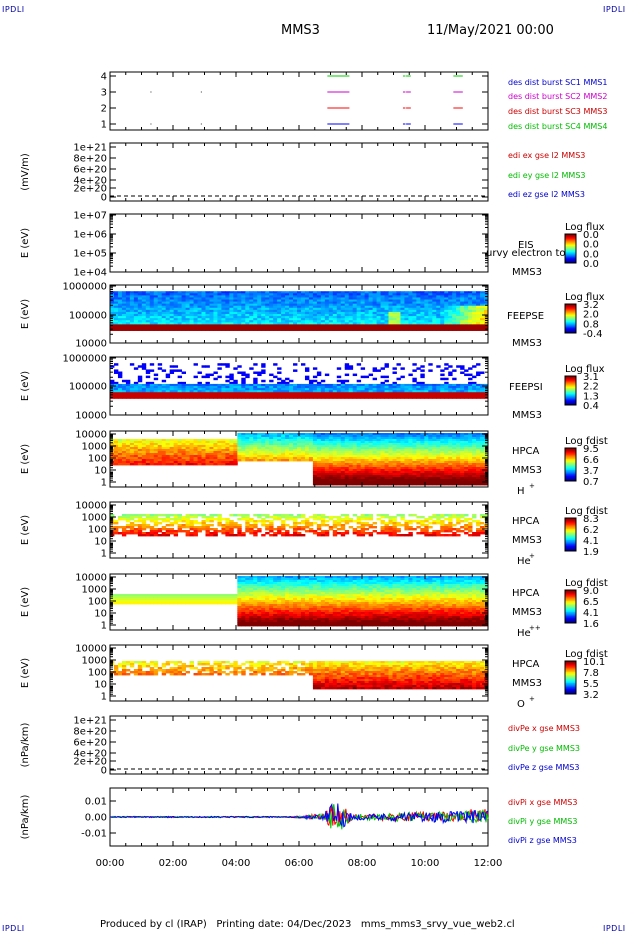 The image size is (630, 934). Describe the element at coordinates (591, 245) in the screenshot. I see `eis-cbar-tick: 0.0` at that location.